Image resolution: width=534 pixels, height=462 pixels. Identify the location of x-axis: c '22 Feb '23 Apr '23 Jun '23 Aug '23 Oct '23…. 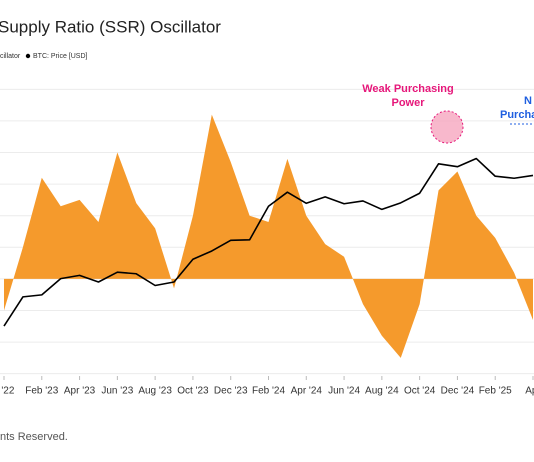
(267, 386).